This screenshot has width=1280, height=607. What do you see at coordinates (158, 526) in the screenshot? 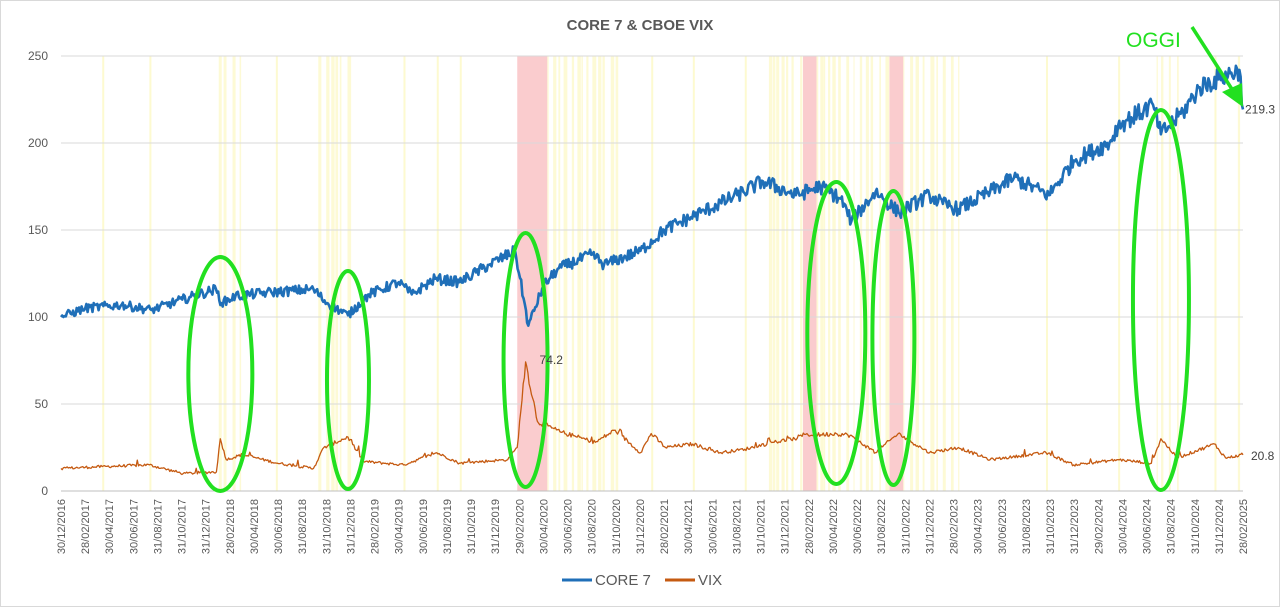
I see `x-tick-label: 31/08/2017` at bounding box center [158, 526].